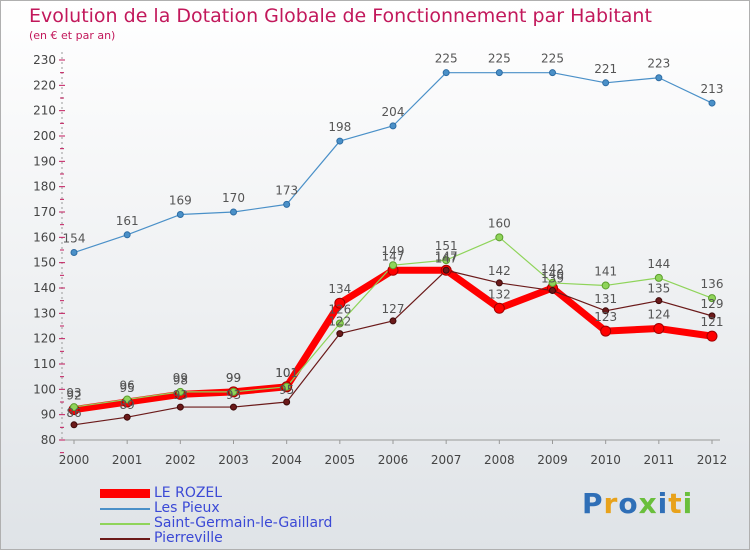 The width and height of the screenshot is (750, 550). What do you see at coordinates (188, 493) in the screenshot?
I see `legend-label-le-rozel: LE ROZEL` at bounding box center [188, 493].